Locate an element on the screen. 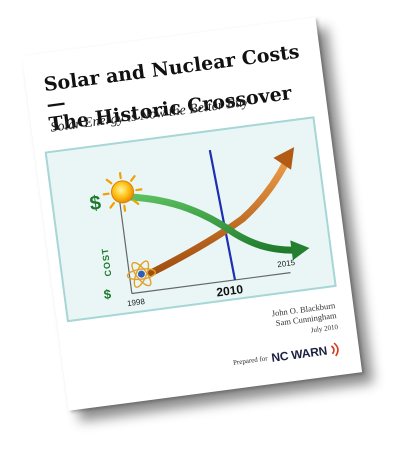 The height and width of the screenshot is (450, 400). prepared-for-label: Prepared for is located at coordinates (250, 360).